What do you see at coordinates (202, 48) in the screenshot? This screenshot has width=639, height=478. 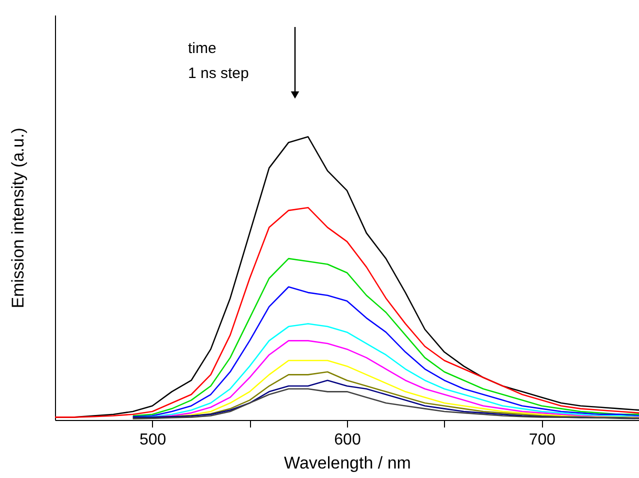 I see `text: time` at bounding box center [202, 48].